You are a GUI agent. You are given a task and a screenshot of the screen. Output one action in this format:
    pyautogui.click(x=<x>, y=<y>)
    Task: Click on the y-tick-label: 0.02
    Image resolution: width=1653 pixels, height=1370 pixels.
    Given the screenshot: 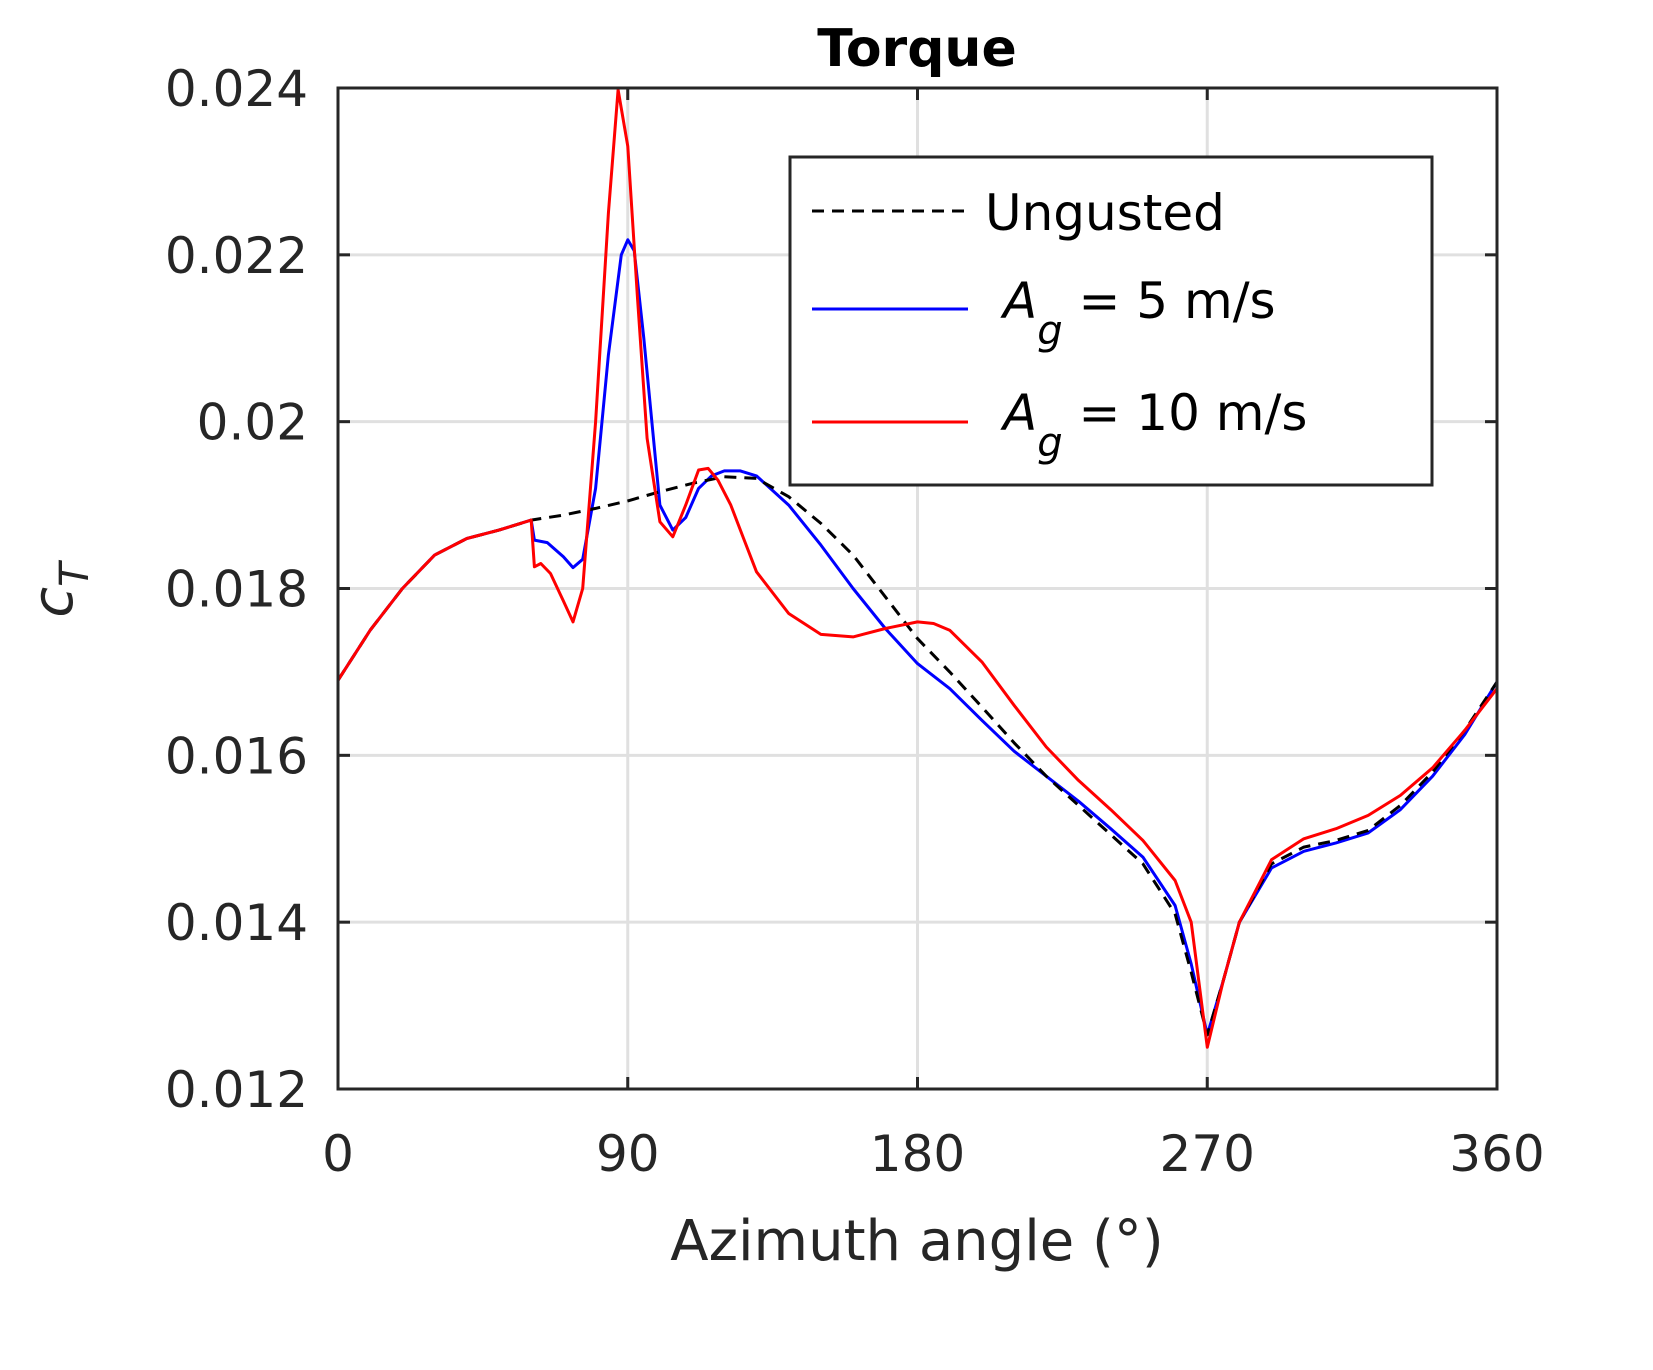 What is the action you would take?
    pyautogui.click(x=252, y=423)
    